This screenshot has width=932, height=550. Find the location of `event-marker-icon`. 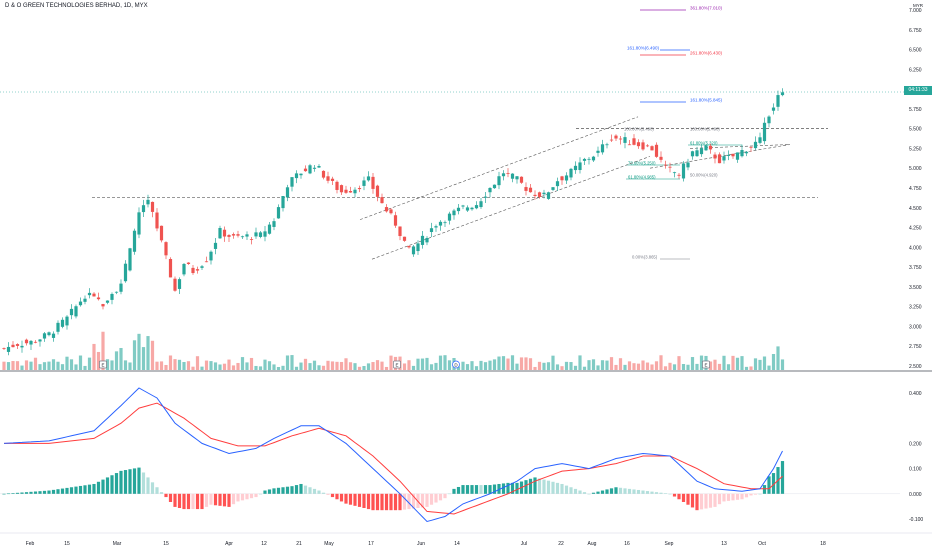

event-marker-icon is located at coordinates (456, 364).